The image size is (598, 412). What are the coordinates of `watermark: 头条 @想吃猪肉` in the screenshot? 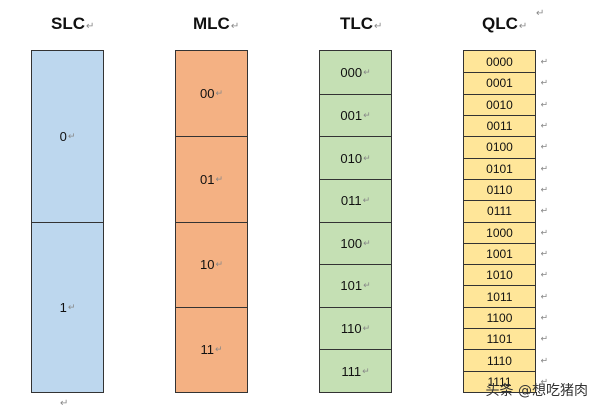 It's located at (536, 391).